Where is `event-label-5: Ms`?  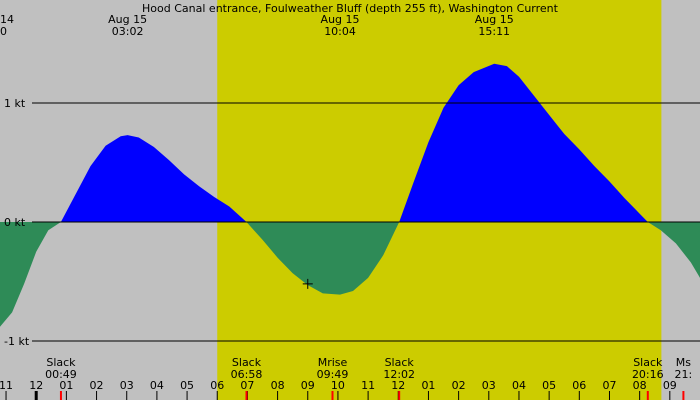
event-label-5: Ms is located at coordinates (683, 362).